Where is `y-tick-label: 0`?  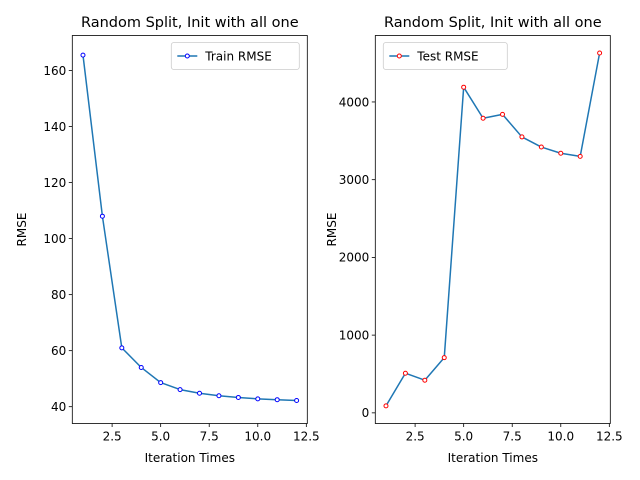 y-tick-label: 0 is located at coordinates (366, 413).